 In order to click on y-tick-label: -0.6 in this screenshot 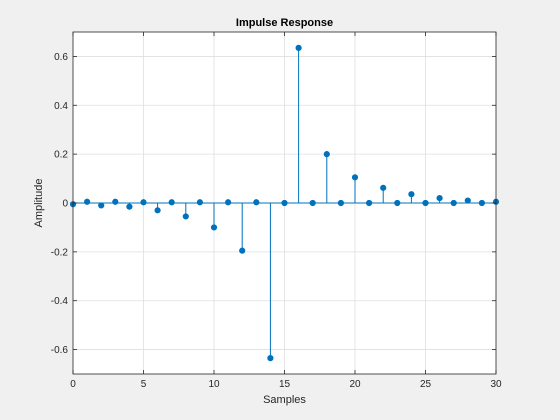, I will do `click(60, 350)`.